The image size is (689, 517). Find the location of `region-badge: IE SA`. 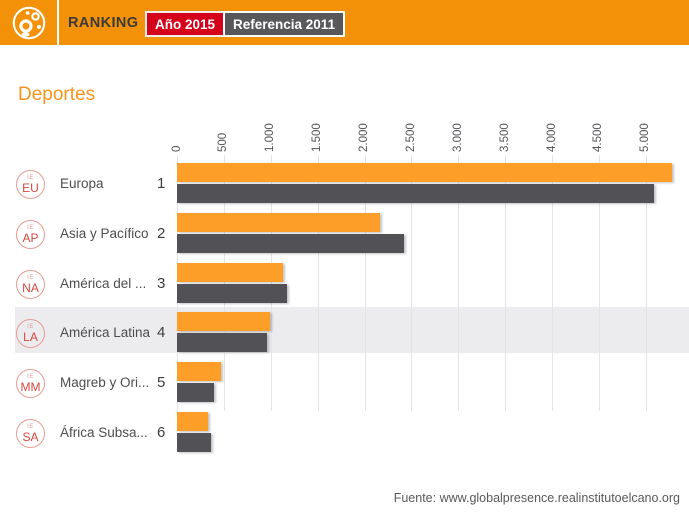

region-badge: IE SA is located at coordinates (30, 433).